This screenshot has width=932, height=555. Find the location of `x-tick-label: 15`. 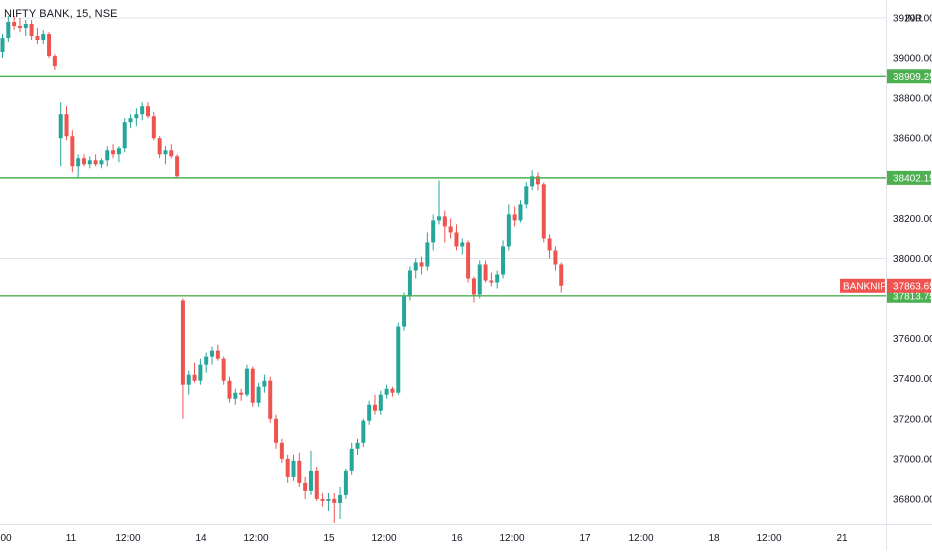

x-tick-label: 15 is located at coordinates (329, 538).